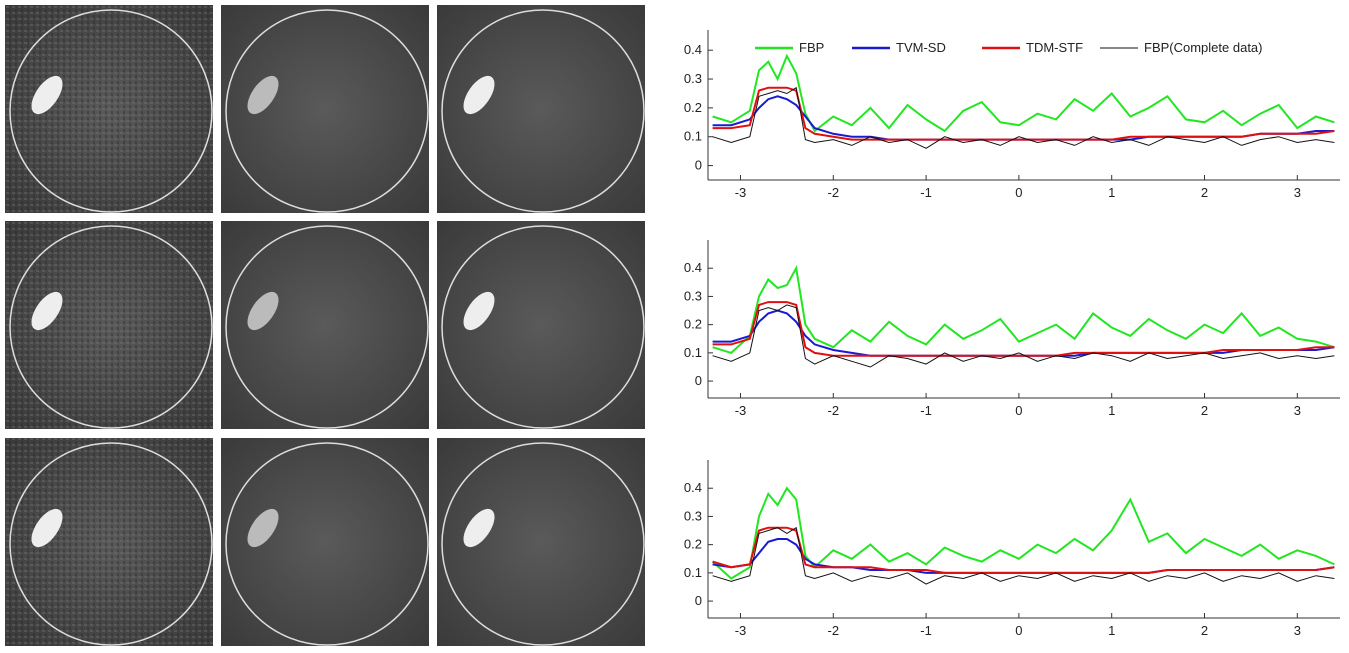 Image resolution: width=1349 pixels, height=653 pixels. I want to click on legend: FBP TVM-SD TDM-STF FBP(Complete data), so click(1009, 47).